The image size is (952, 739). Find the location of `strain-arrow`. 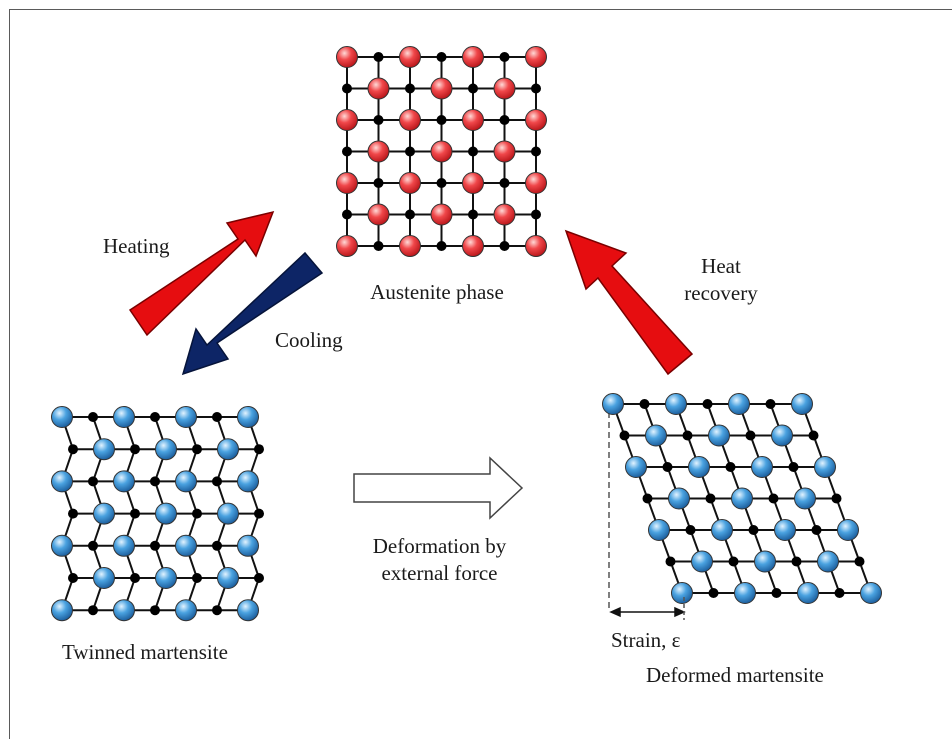

strain-arrow is located at coordinates (647, 612).